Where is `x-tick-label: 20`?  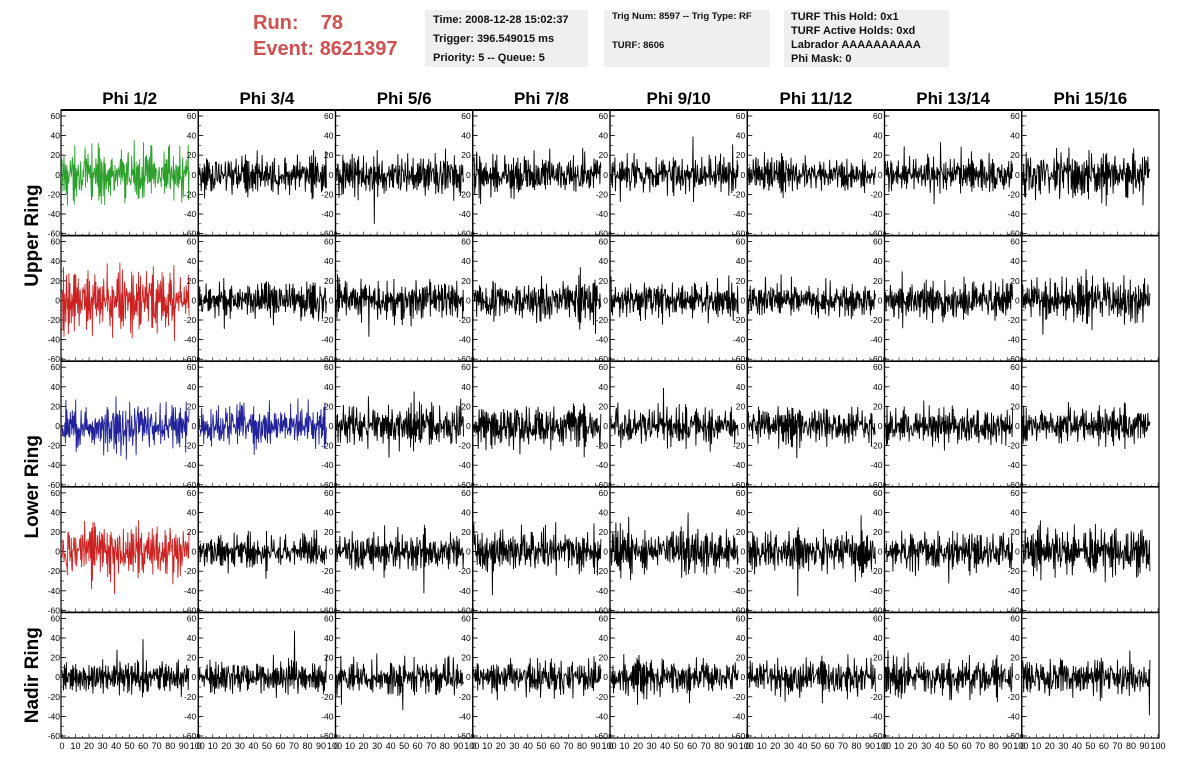 x-tick-label: 20 is located at coordinates (913, 746).